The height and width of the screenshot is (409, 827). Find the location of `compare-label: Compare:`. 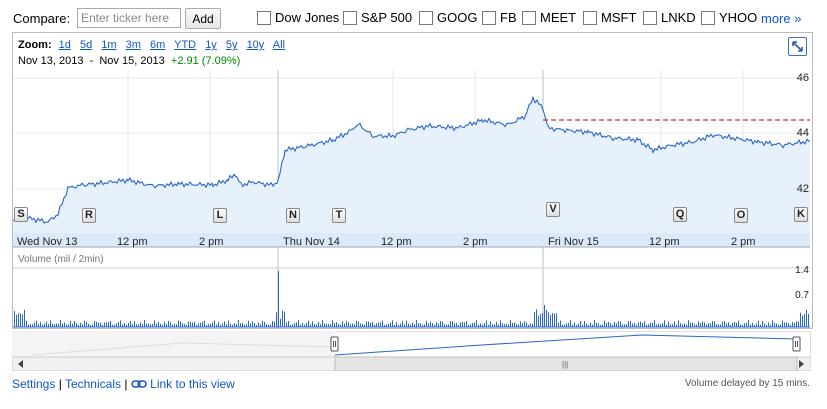

compare-label: Compare: is located at coordinates (42, 18).